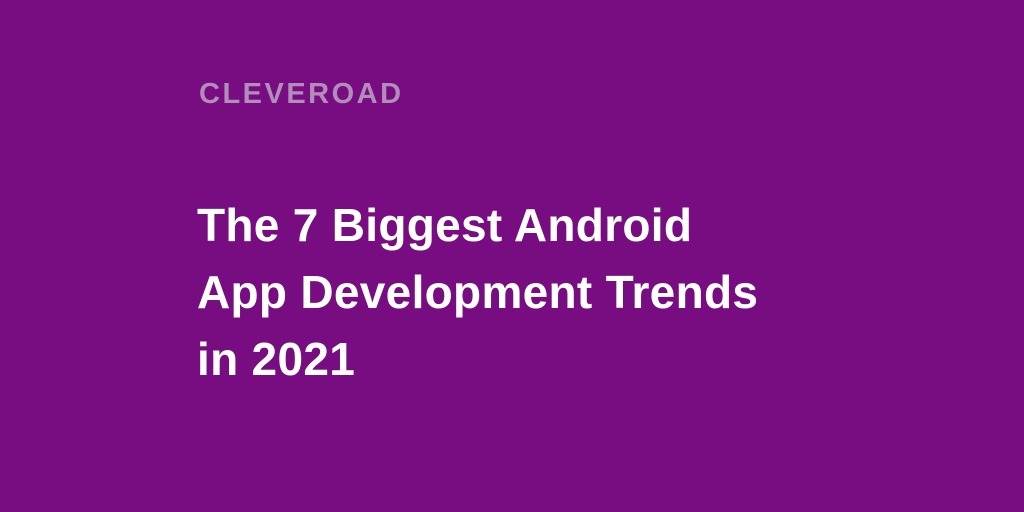 The height and width of the screenshot is (512, 1024). I want to click on banner-title-line-3: in 2021, so click(276, 359).